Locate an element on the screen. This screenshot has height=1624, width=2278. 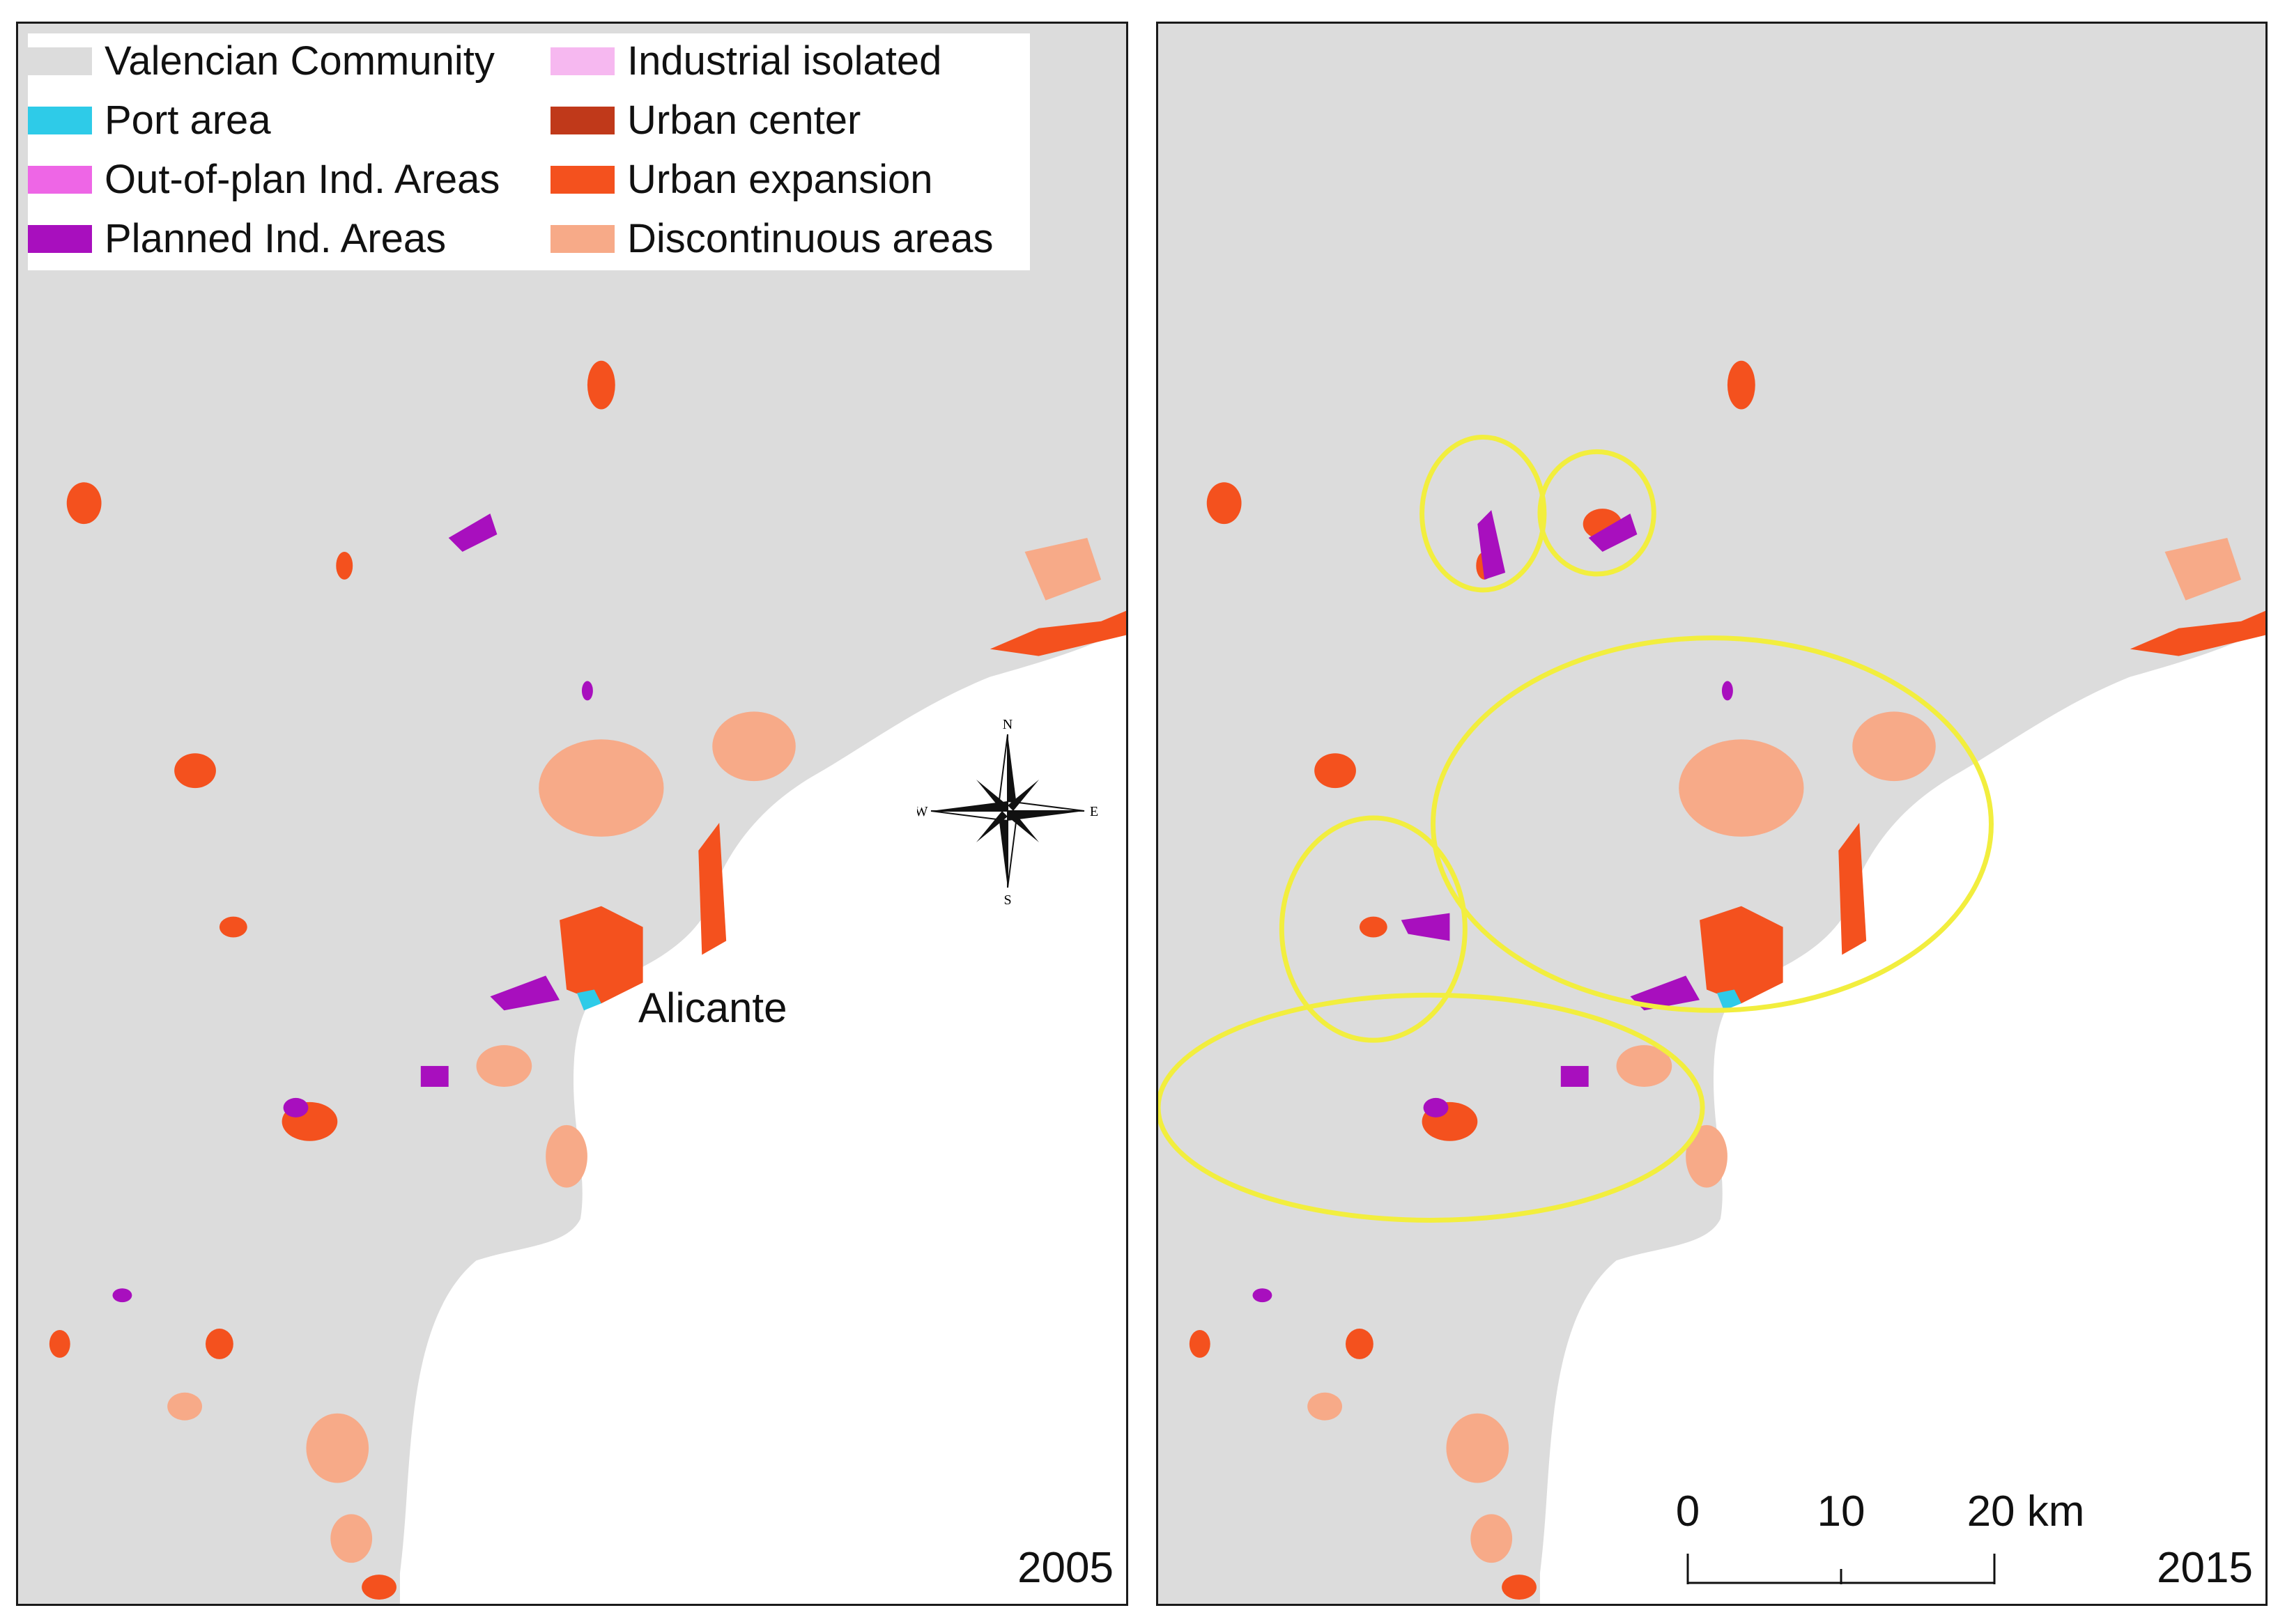
legend-label: Urban center is located at coordinates (744, 120).